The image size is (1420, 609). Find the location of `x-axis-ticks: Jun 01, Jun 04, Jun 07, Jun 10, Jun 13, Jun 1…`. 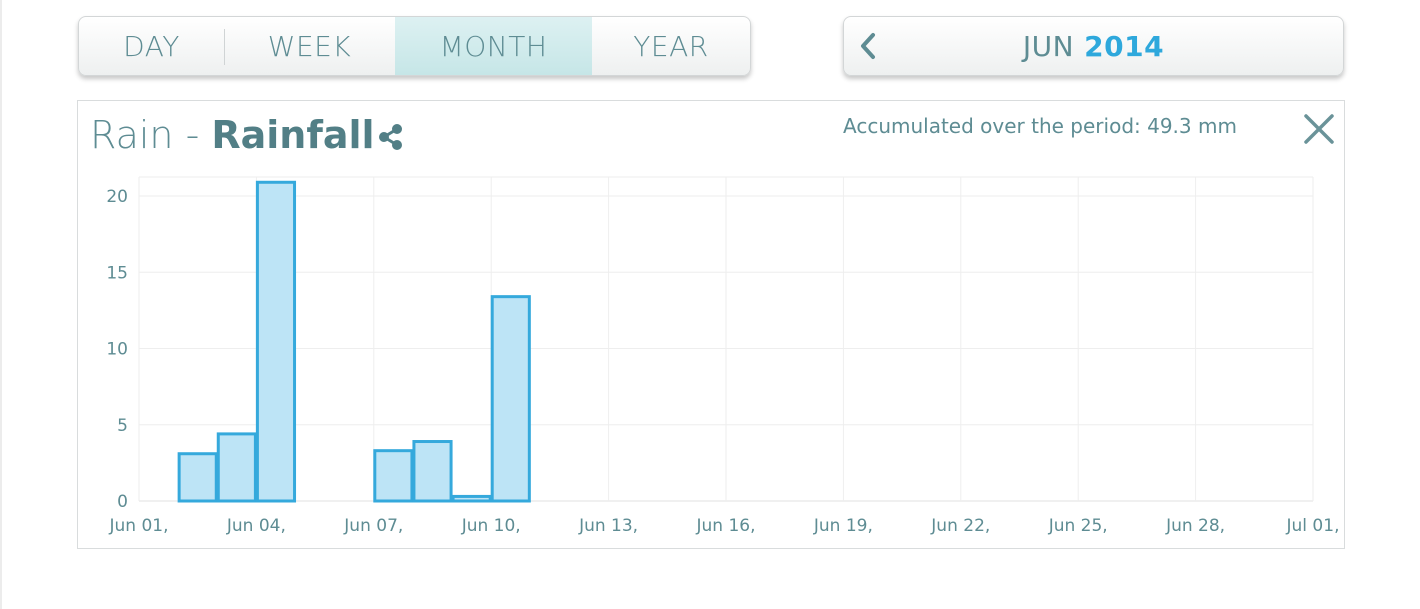

x-axis-ticks: Jun 01, Jun 04, Jun 07, Jun 10, Jun 13, Jun 1… is located at coordinates (723, 526).